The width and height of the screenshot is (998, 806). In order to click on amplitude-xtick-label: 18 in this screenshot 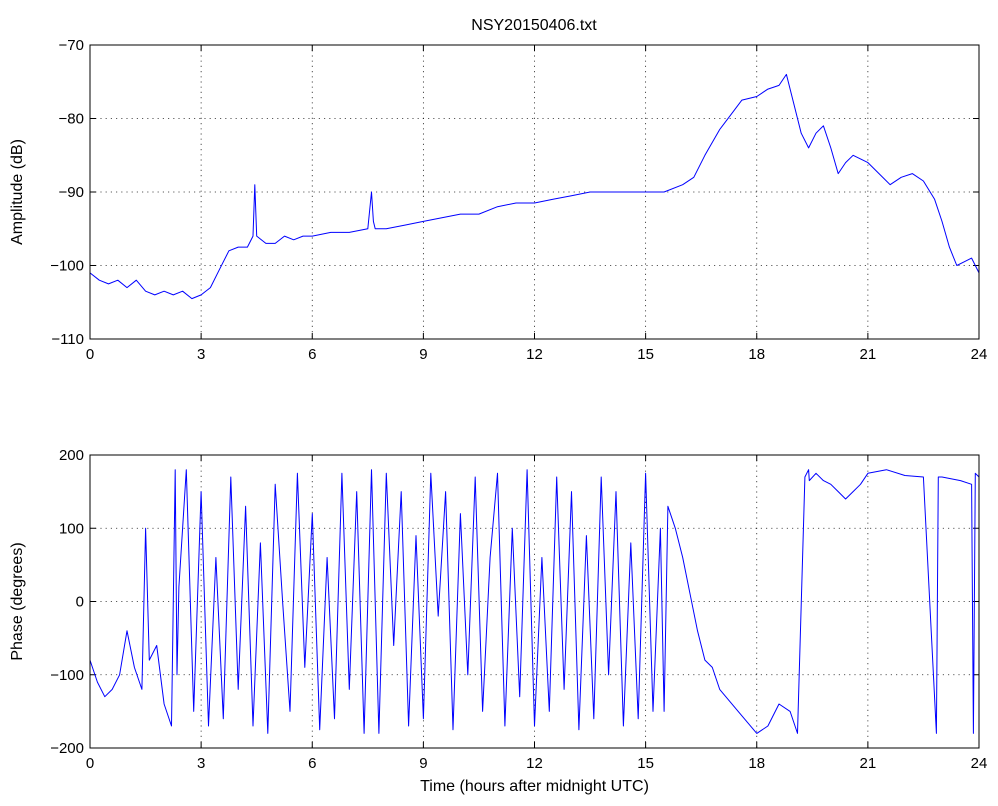, I will do `click(756, 354)`.